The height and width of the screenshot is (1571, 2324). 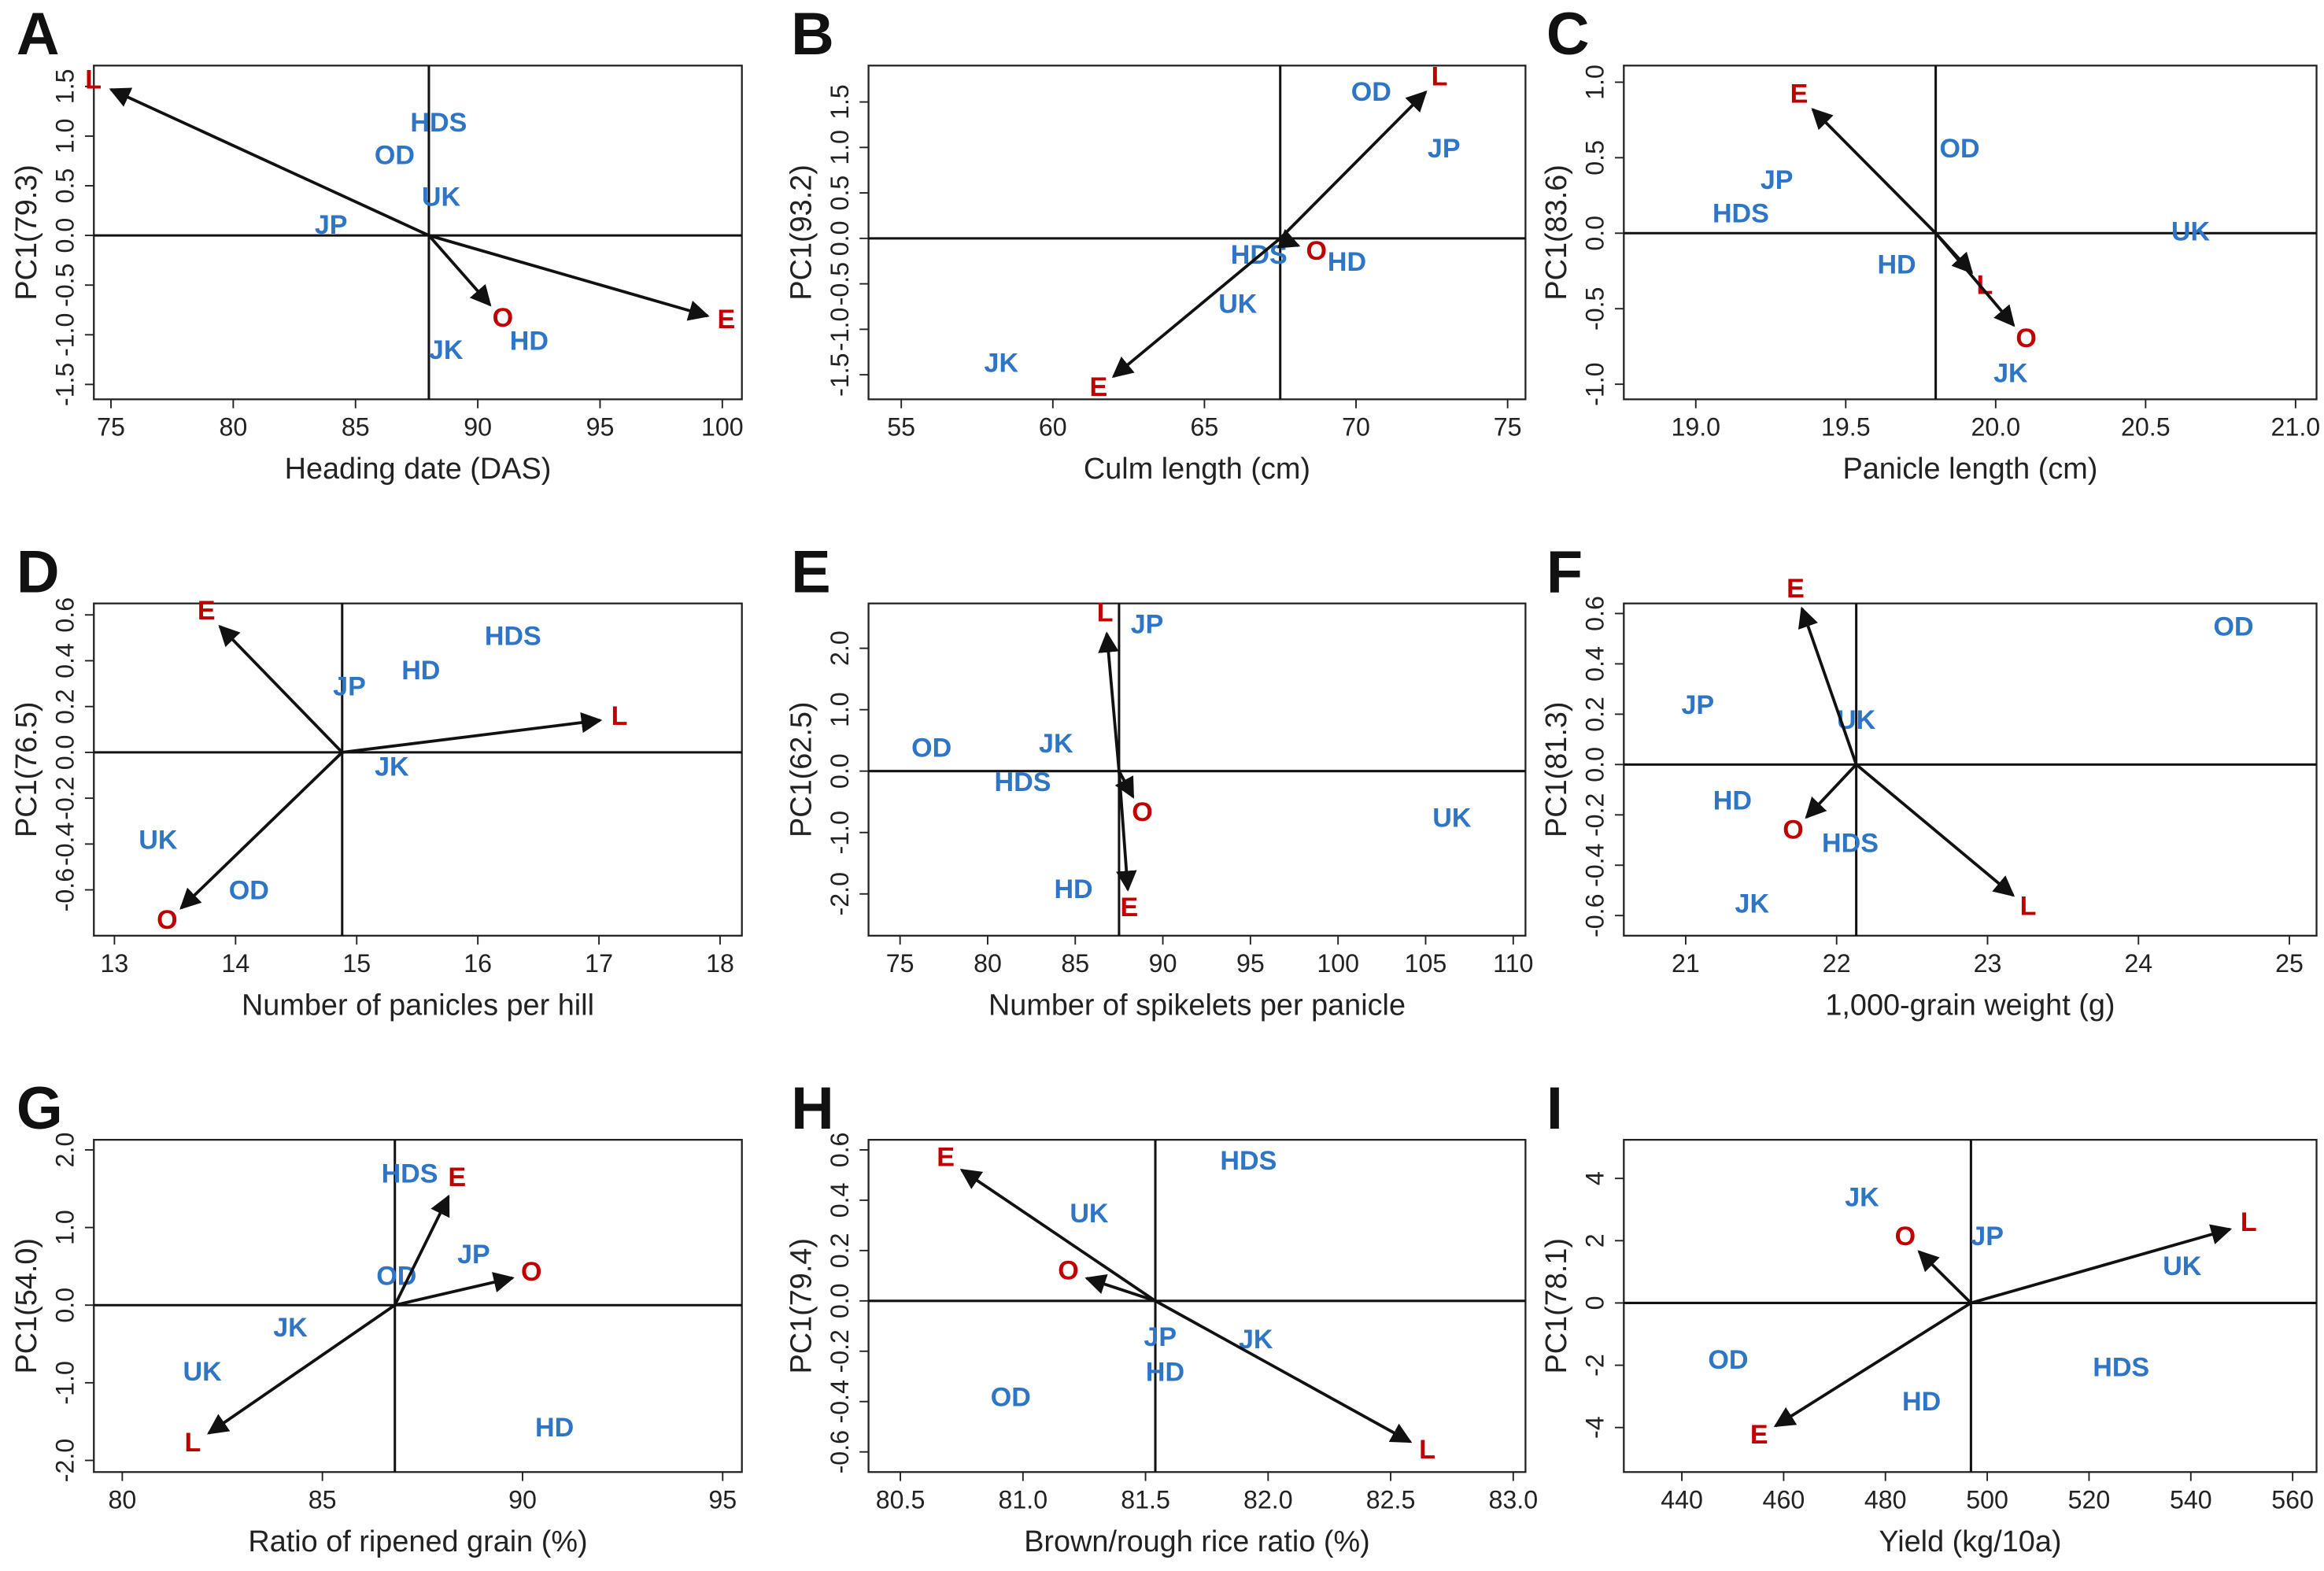 What do you see at coordinates (2089, 1500) in the screenshot?
I see `x-tick-label: 520` at bounding box center [2089, 1500].